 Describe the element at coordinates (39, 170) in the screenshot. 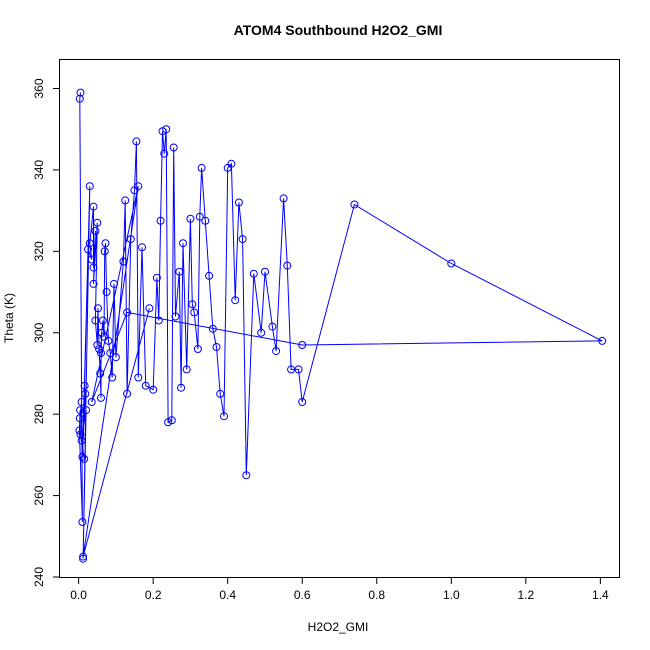

I see `y-tick-label: 340` at that location.